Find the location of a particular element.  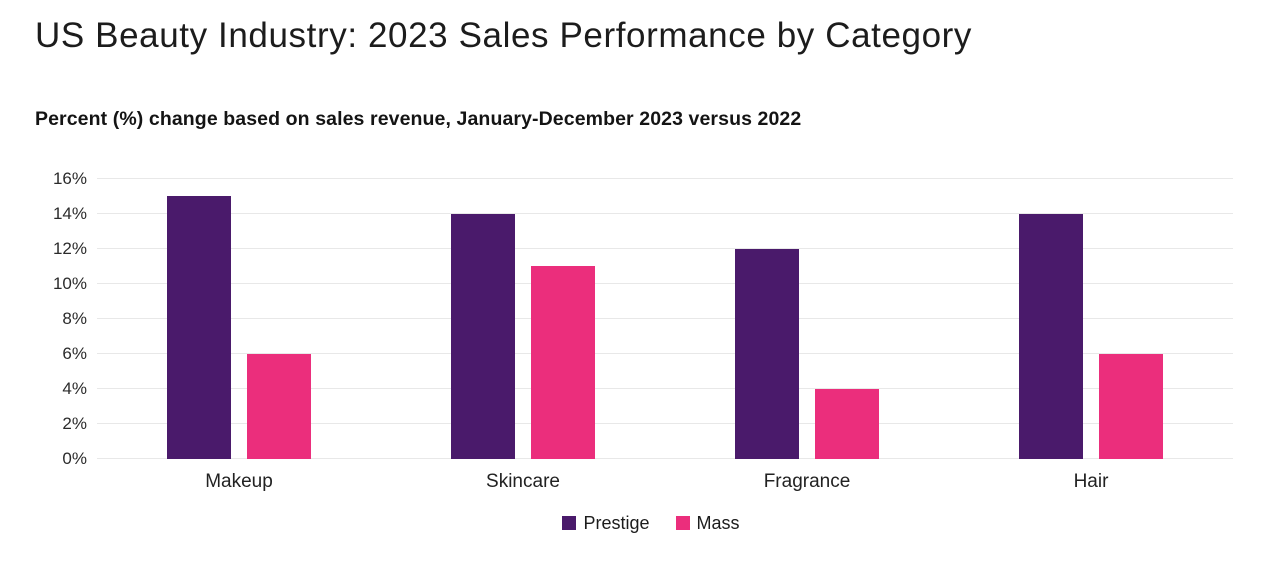

y-tick-label: 0% is located at coordinates (74, 458).